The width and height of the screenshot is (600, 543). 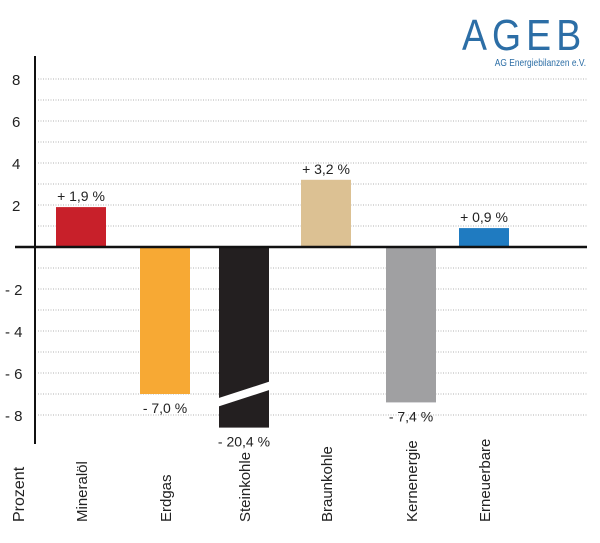 I want to click on y-tick-label: - 2, so click(x=14, y=290).